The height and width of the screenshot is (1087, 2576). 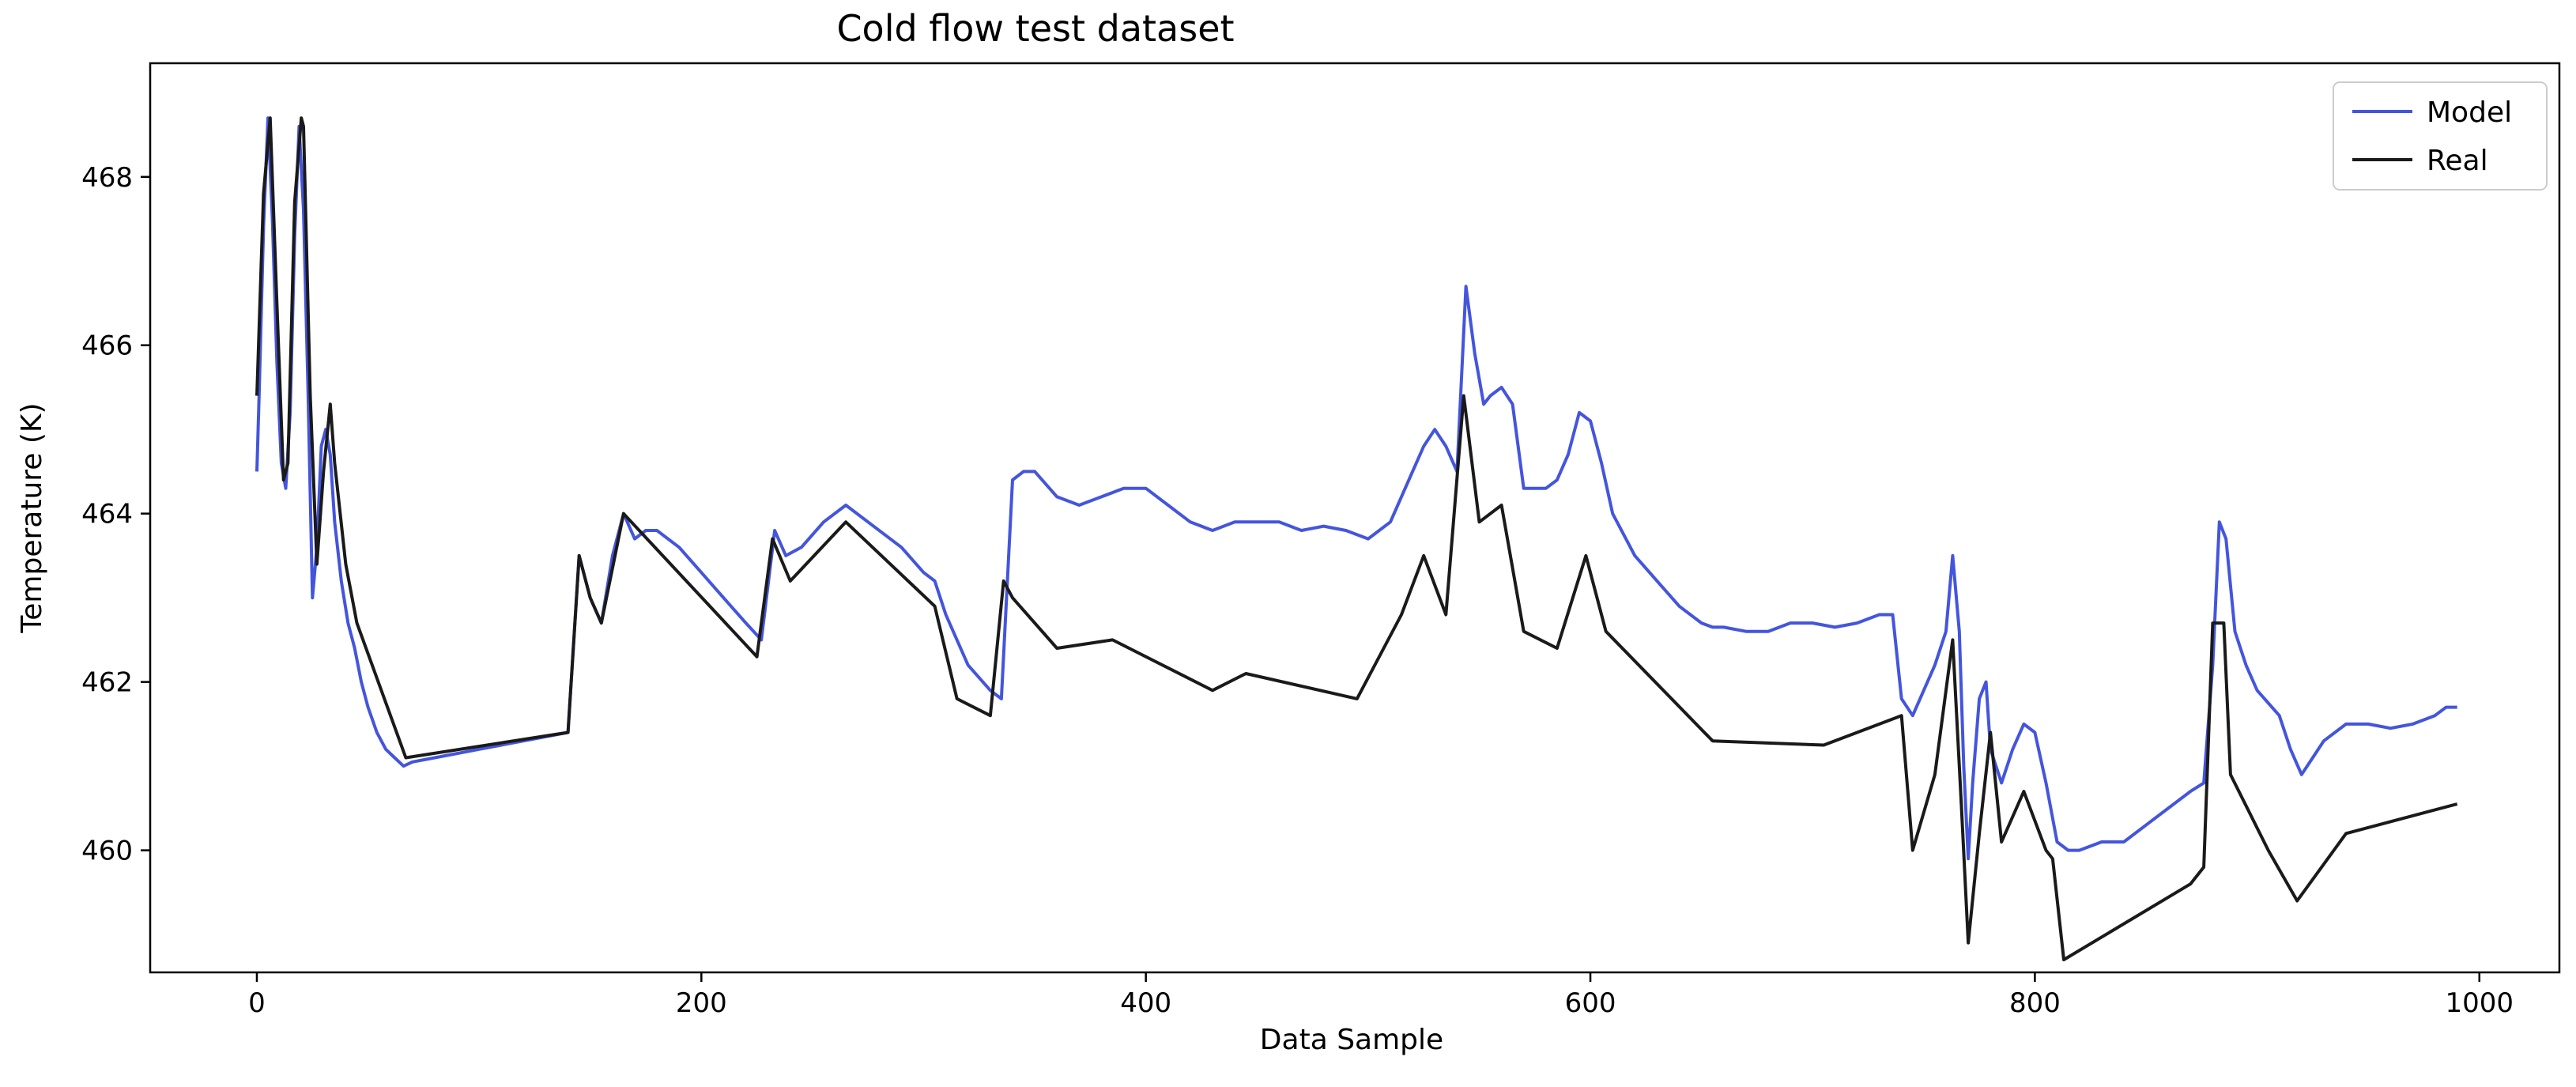 What do you see at coordinates (107, 514) in the screenshot?
I see `y-tick-label: 464` at bounding box center [107, 514].